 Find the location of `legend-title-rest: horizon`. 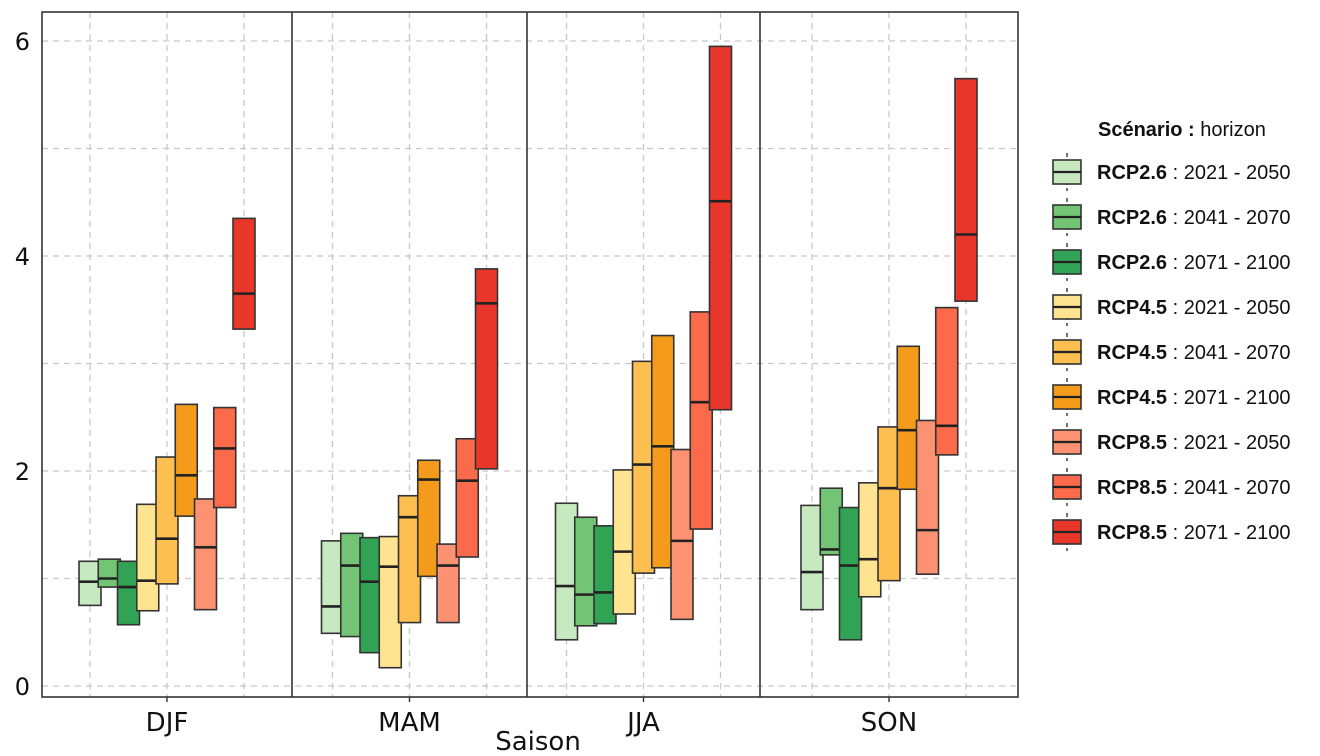

legend-title-rest: horizon is located at coordinates (1230, 130).